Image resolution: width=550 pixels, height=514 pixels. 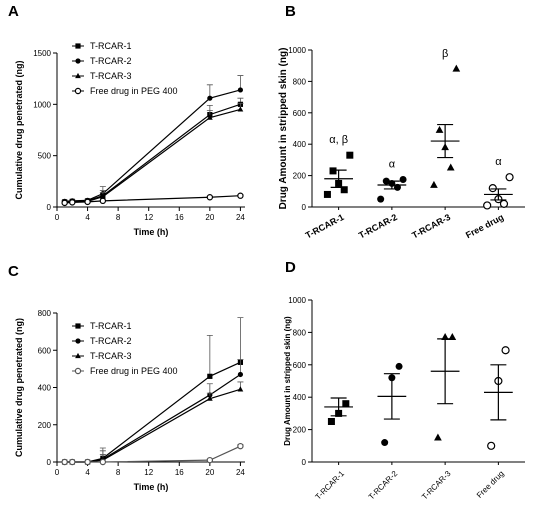 I want to click on panel-label: B, so click(x=290, y=11).